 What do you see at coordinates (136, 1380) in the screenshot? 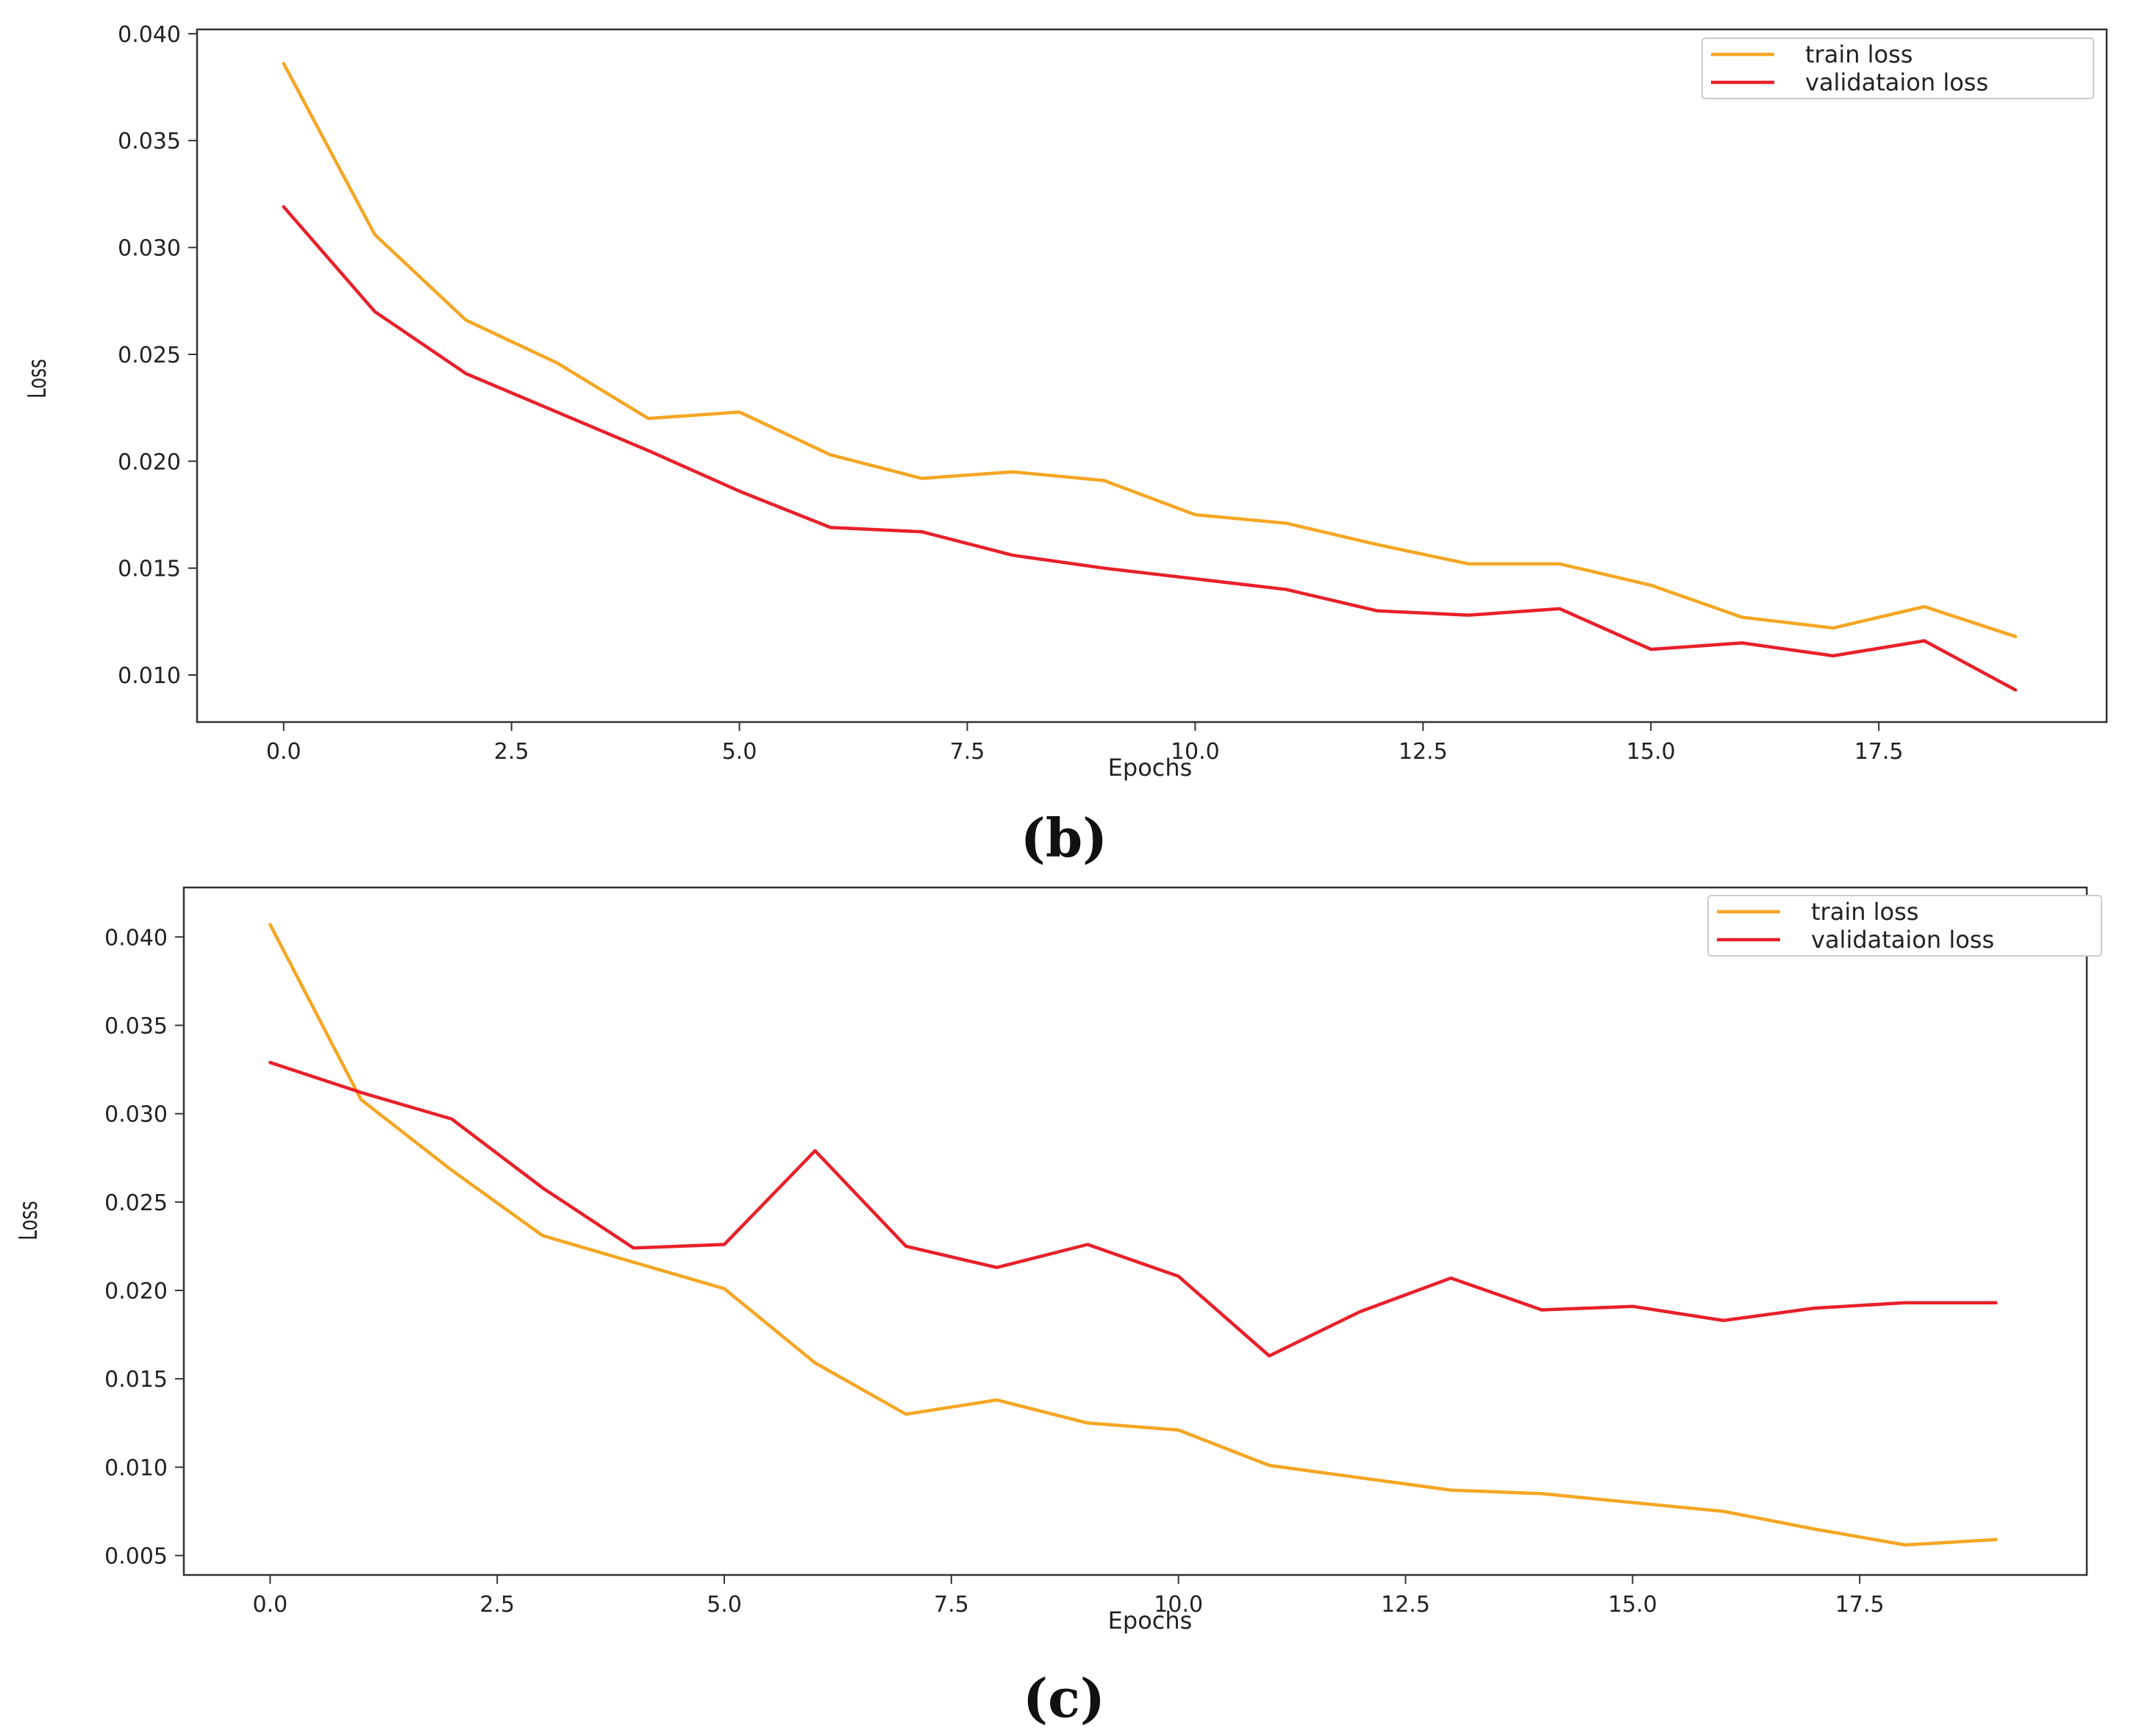
I see `y-tick-label-c: 0.015` at bounding box center [136, 1380].